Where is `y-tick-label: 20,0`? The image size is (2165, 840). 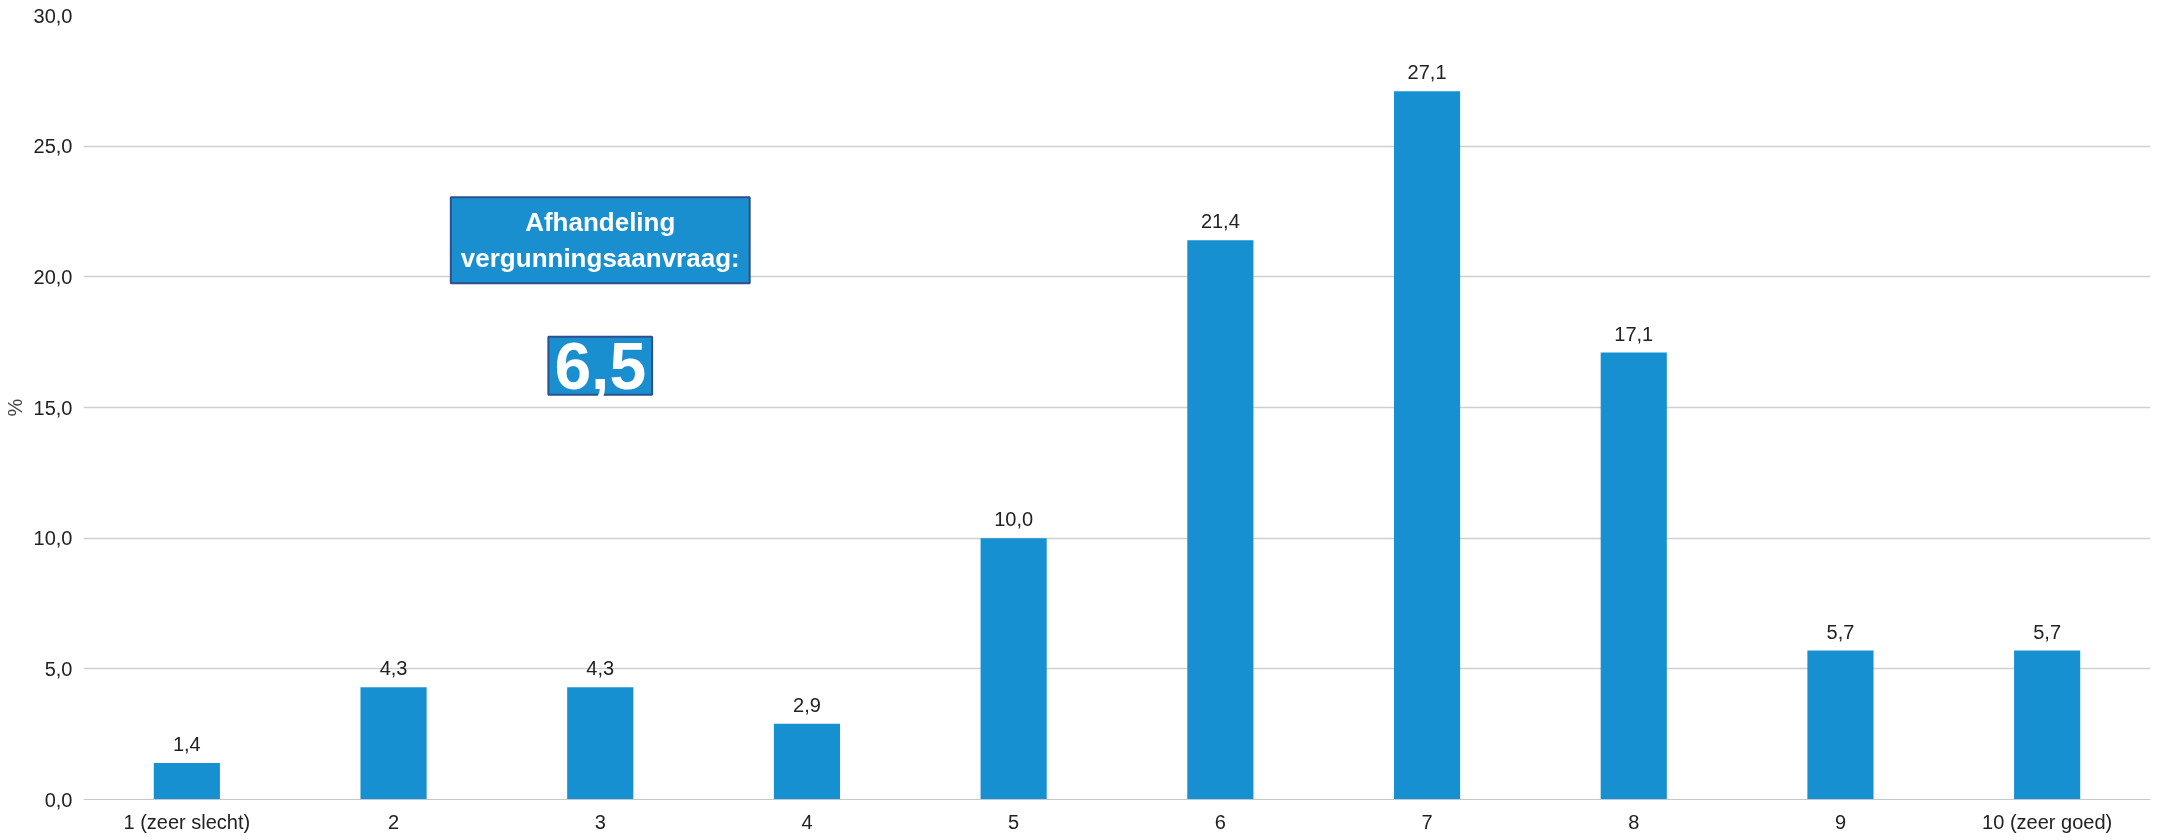 y-tick-label: 20,0 is located at coordinates (53, 276).